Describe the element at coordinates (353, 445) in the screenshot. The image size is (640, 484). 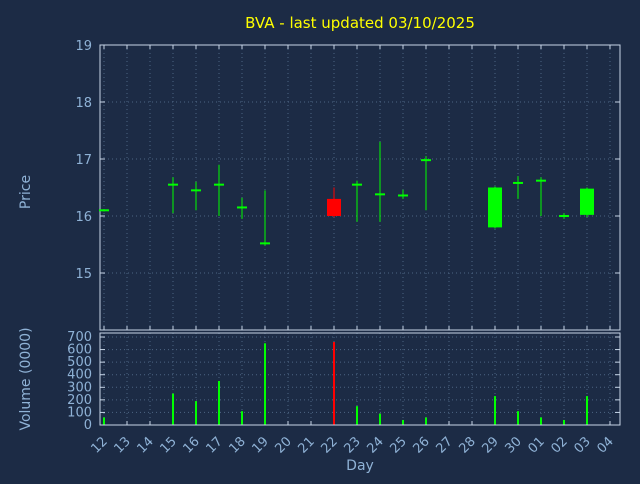
I see `x-tick-label: 23` at that location.